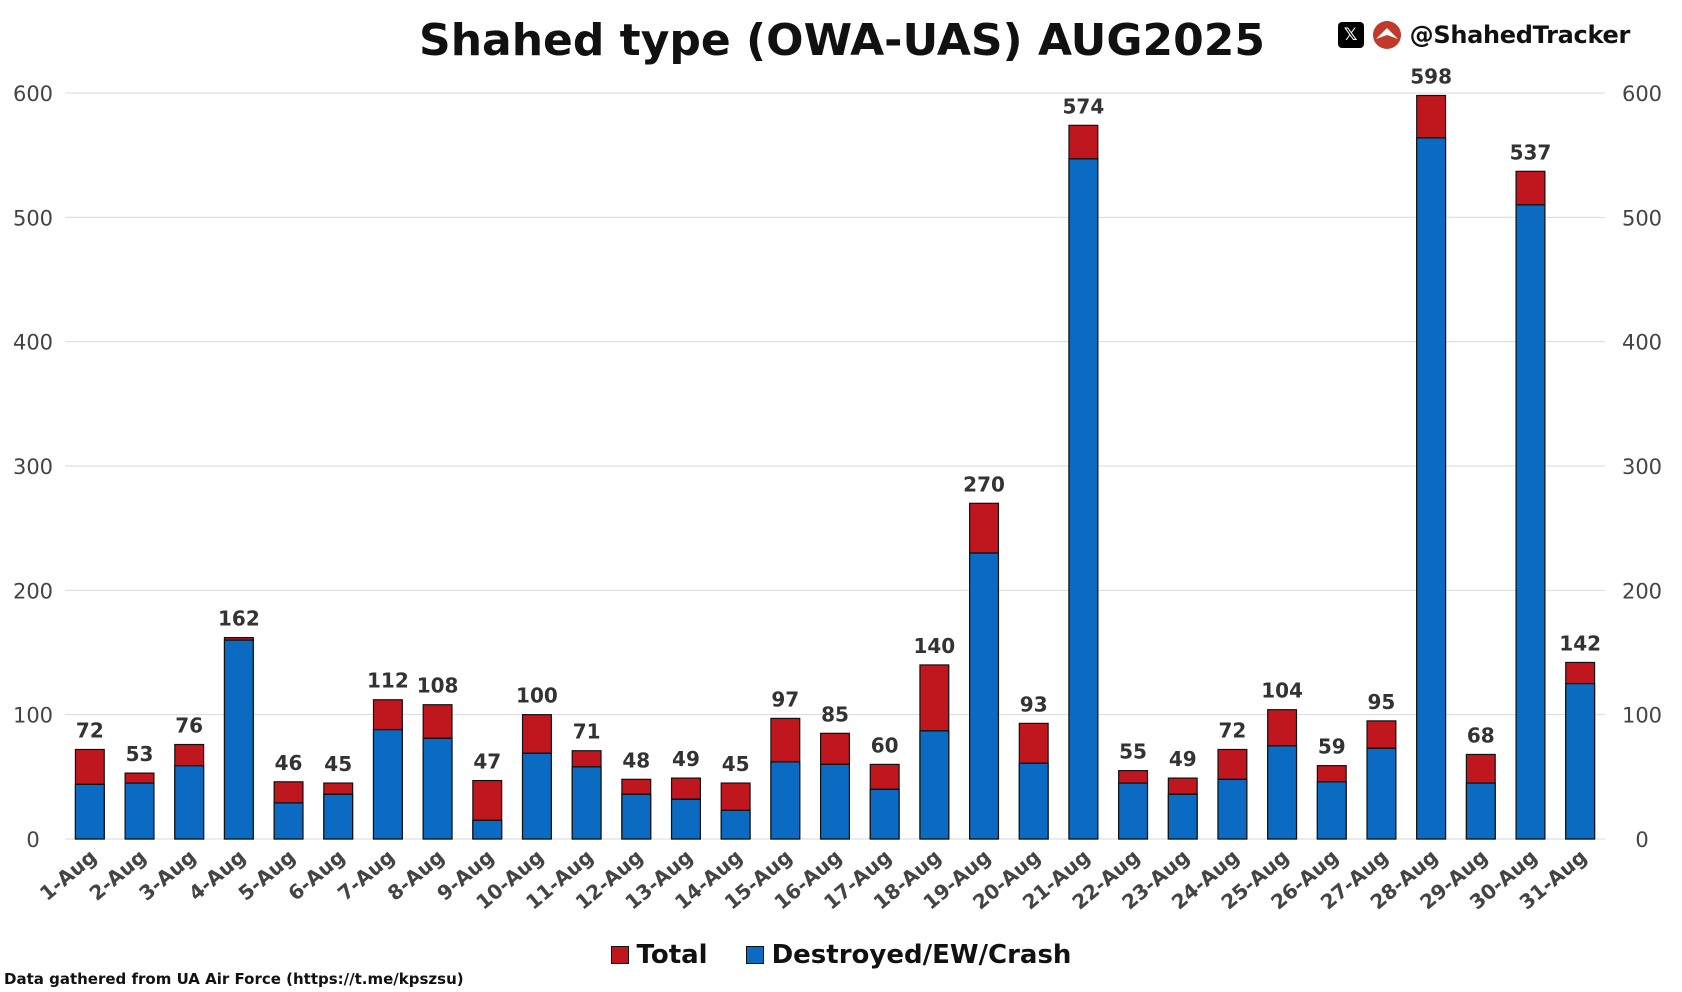 The height and width of the screenshot is (992, 1682). What do you see at coordinates (842, 40) in the screenshot?
I see `chart-title: Shahed type (OWA-UAS) AUG2025` at bounding box center [842, 40].